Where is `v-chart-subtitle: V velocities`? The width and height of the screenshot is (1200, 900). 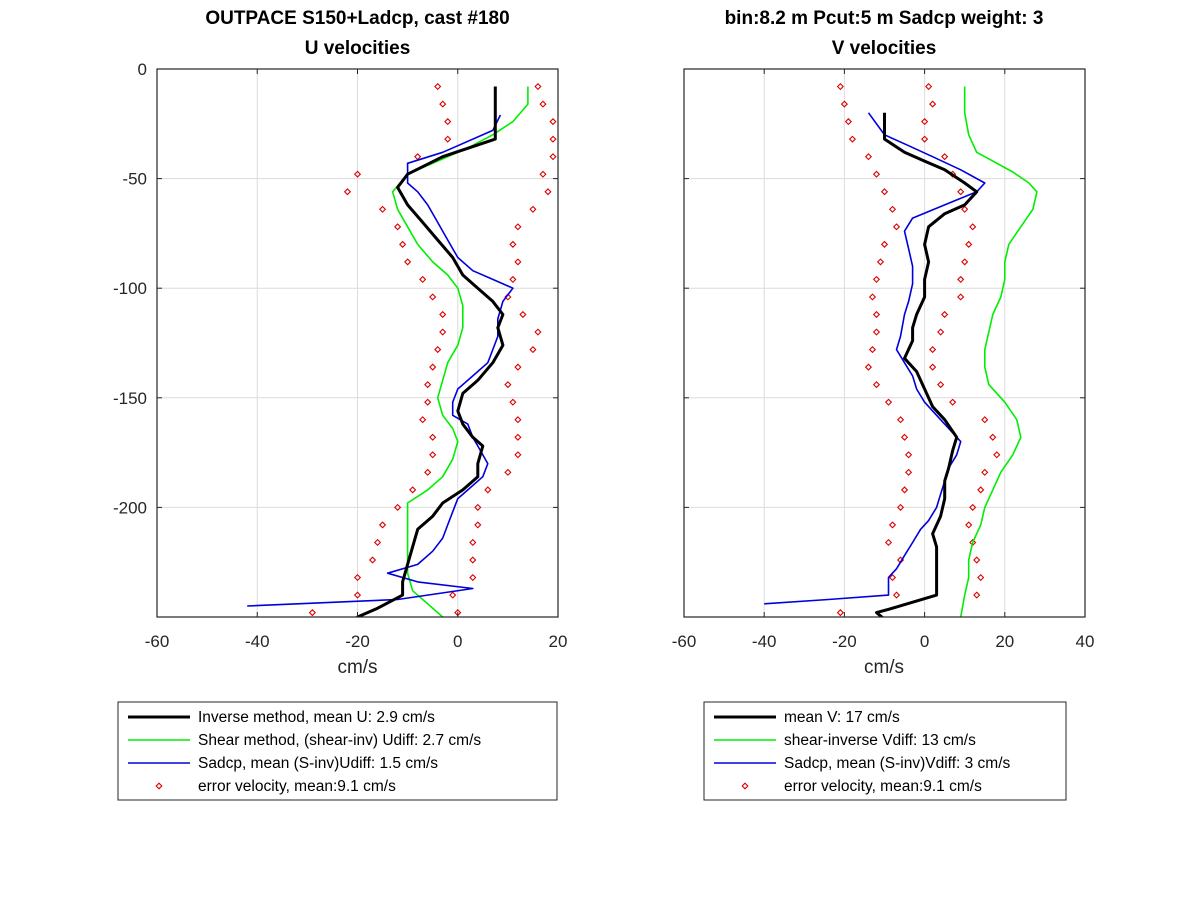
v-chart-subtitle: V velocities is located at coordinates (884, 48).